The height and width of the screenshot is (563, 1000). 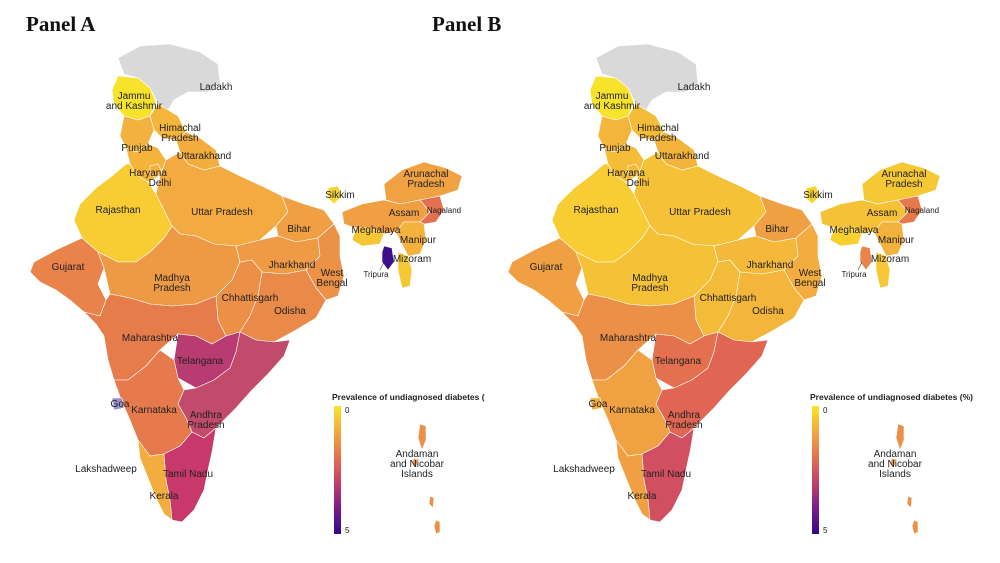 I want to click on state-kerala, so click(x=155, y=479).